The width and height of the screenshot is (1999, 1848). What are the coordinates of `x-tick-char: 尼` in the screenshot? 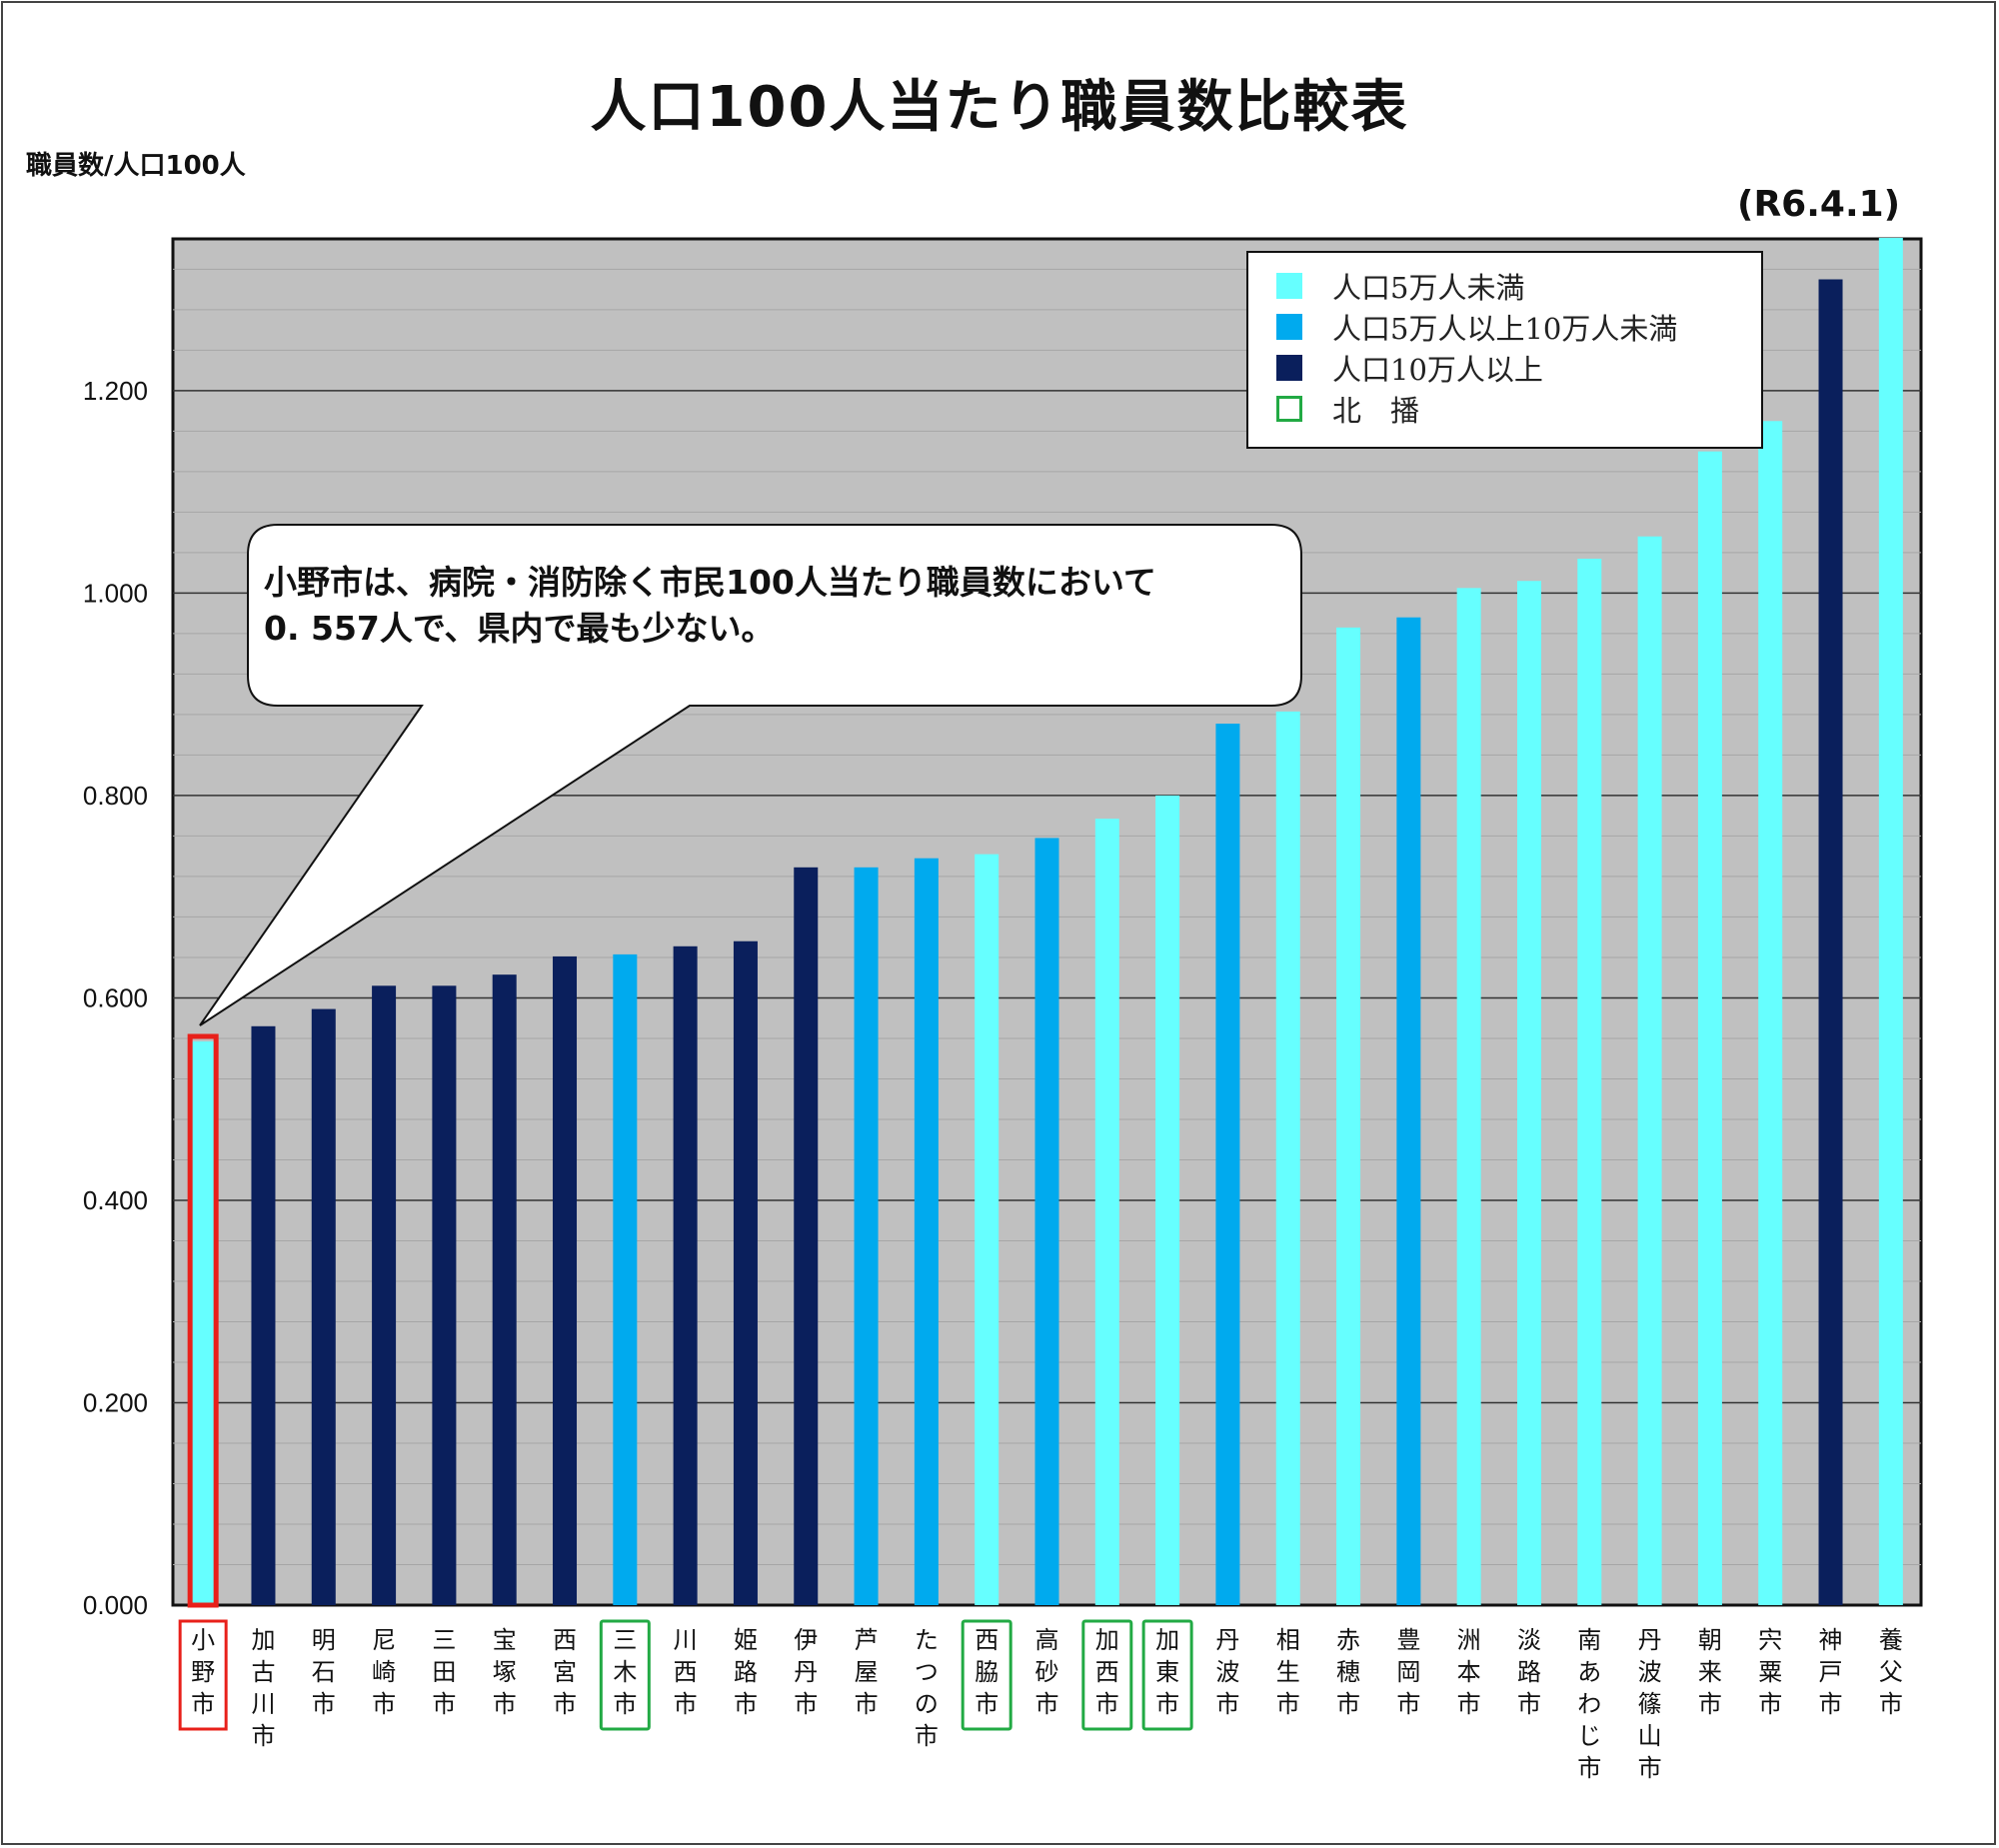 It's located at (384, 1640).